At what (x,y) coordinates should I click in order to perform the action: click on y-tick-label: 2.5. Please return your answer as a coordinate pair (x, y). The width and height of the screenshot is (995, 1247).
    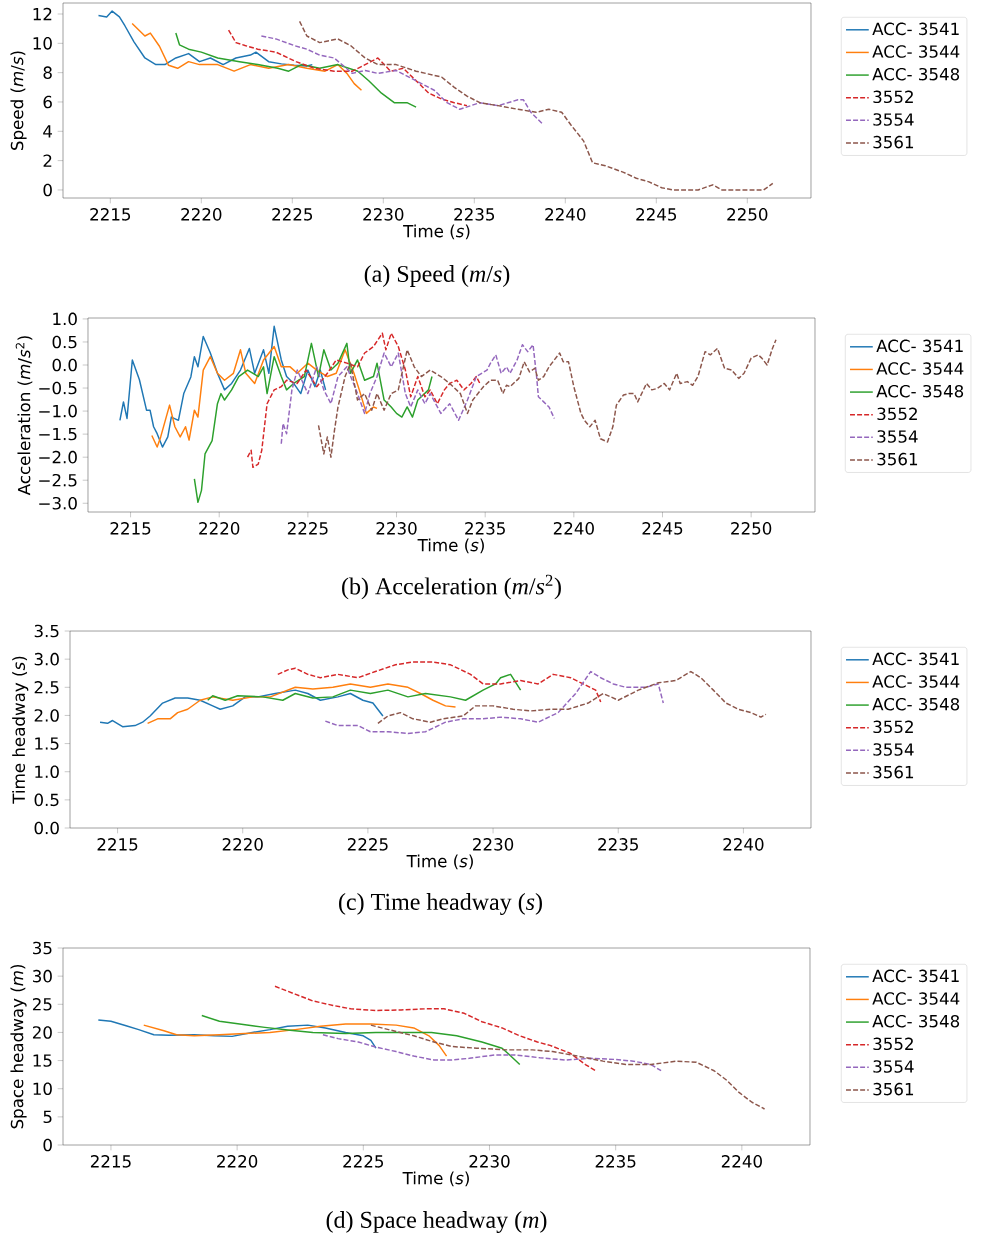
    Looking at the image, I should click on (46, 687).